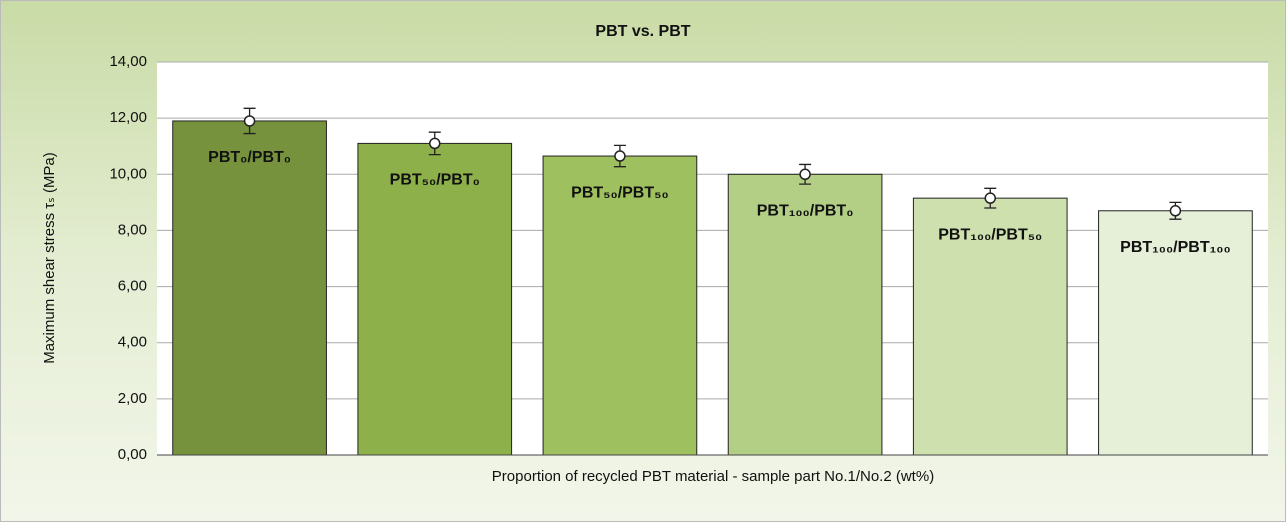 The height and width of the screenshot is (522, 1286). I want to click on bar-label: PBT₅₀/PBT₀, so click(435, 180).